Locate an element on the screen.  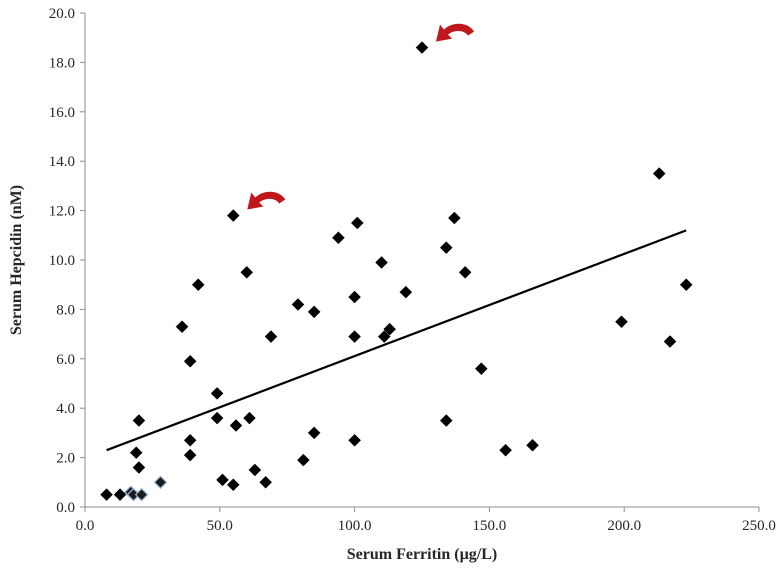
y-tick-label: 2.0 is located at coordinates (65, 459).